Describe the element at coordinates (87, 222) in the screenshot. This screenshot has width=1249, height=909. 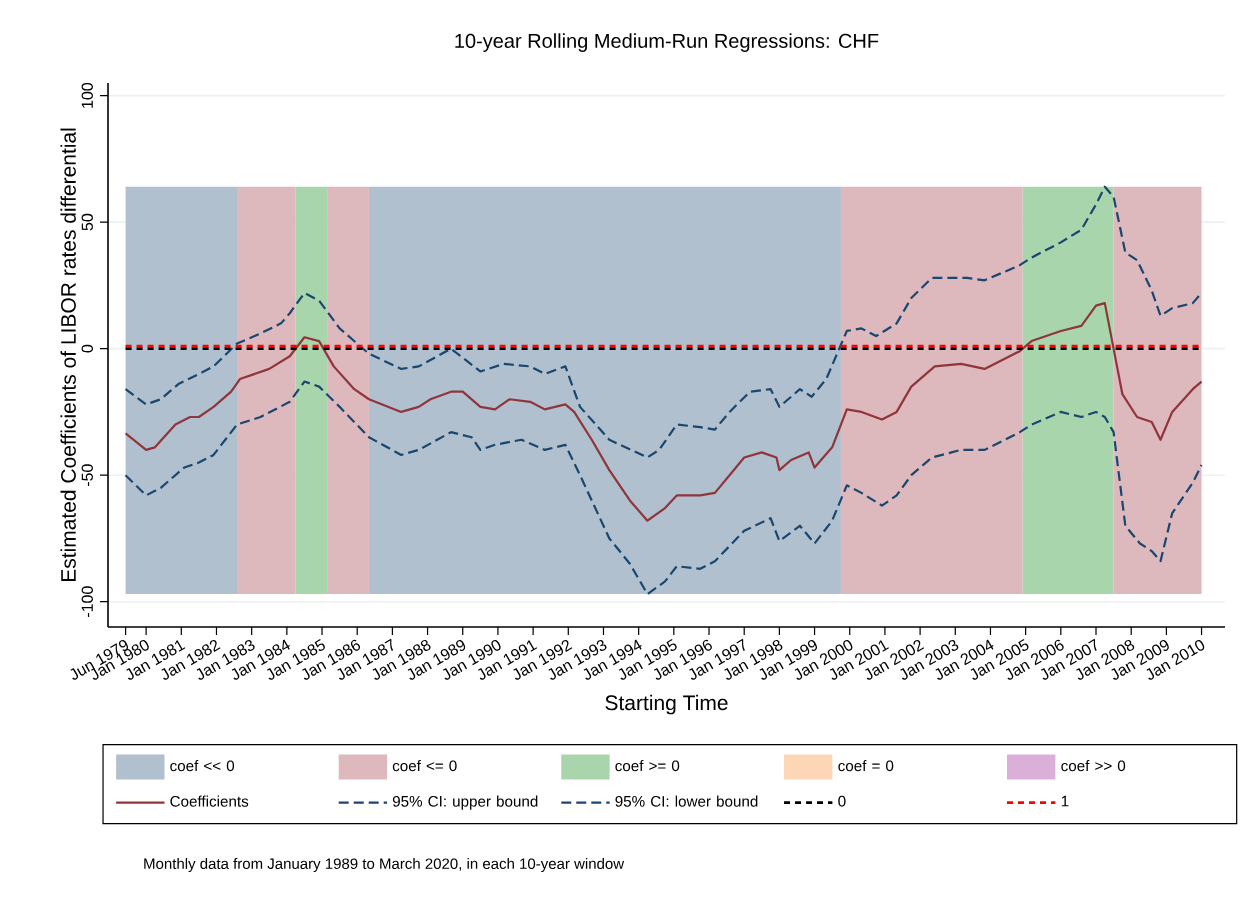
I see `y-tick-label: 50` at that location.